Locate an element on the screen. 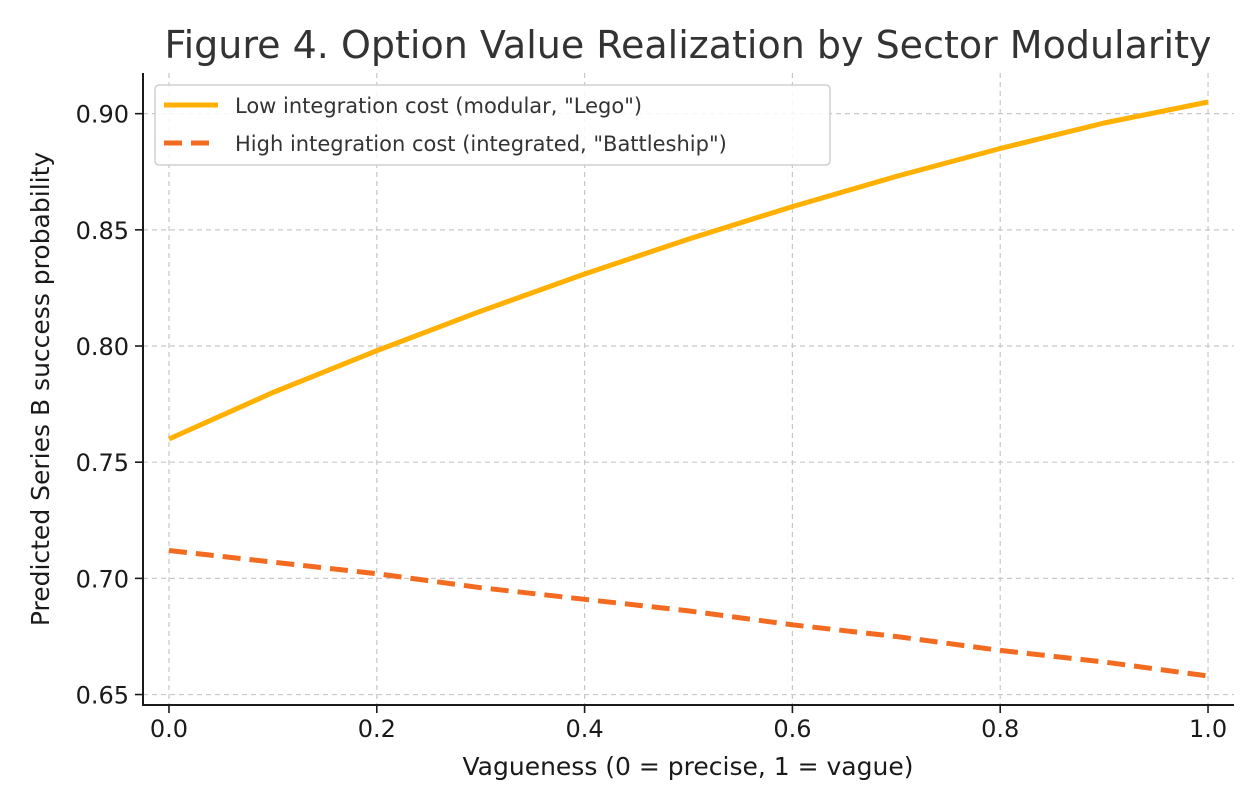  legend-label-low-integration: Low integration cost (modular, "Lego") is located at coordinates (438, 106).